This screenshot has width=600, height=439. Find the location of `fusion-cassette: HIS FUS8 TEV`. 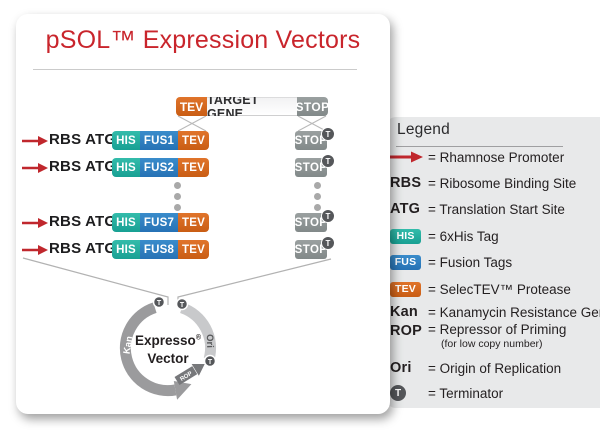

fusion-cassette: HIS FUS8 TEV is located at coordinates (160, 249).